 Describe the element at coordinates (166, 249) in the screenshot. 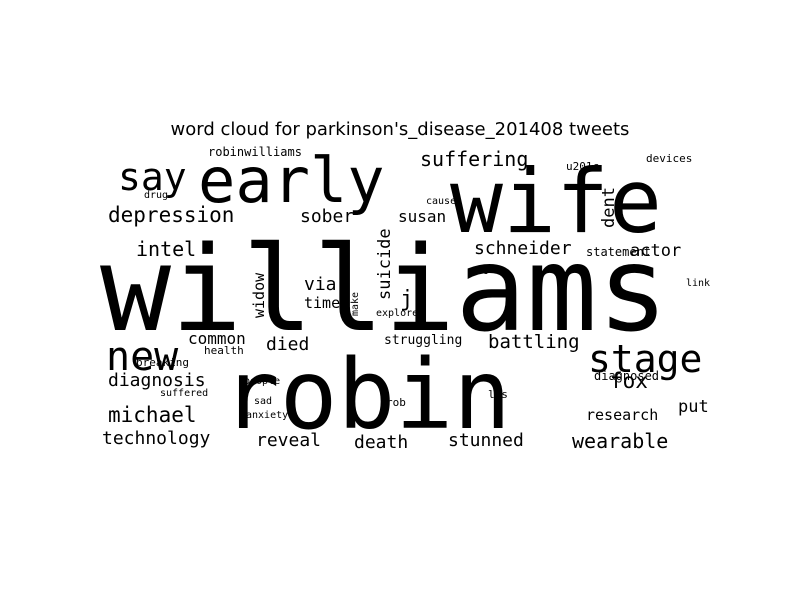

I see `word-intel: intel` at that location.